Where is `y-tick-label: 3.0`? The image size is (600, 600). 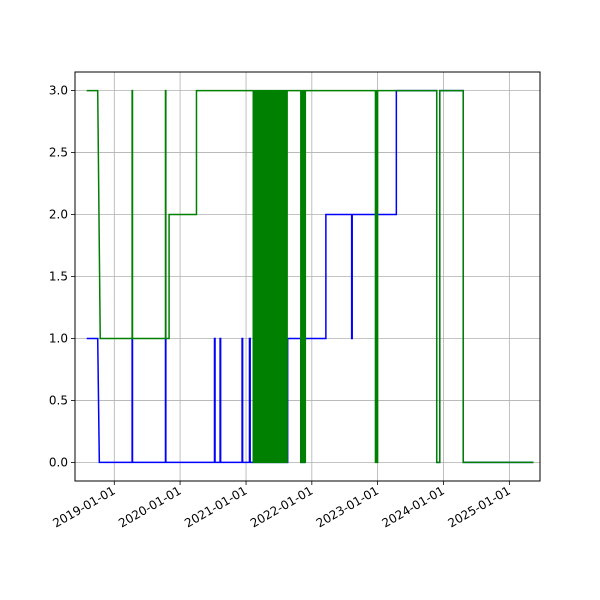 y-tick-label: 3.0 is located at coordinates (58, 91).